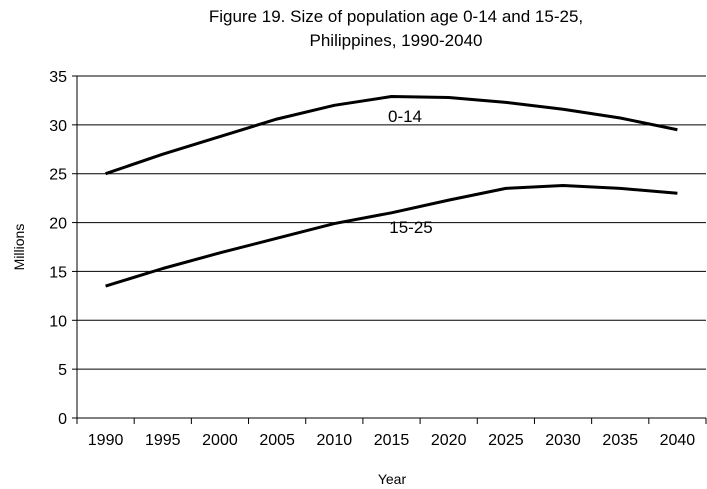 This screenshot has height=489, width=707. What do you see at coordinates (277, 440) in the screenshot?
I see `x-tick-label-2005: 2005` at bounding box center [277, 440].